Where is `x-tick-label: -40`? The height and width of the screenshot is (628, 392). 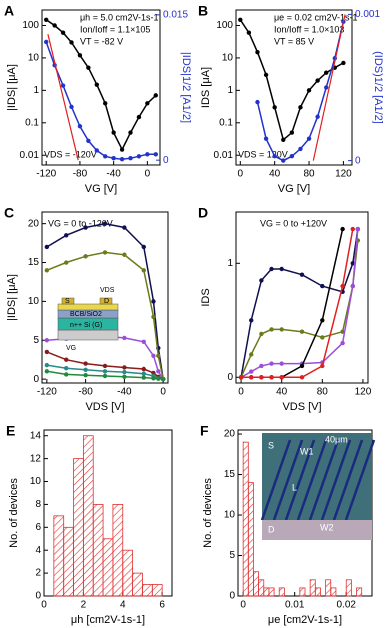
x-tick-label: -40 is located at coordinates (124, 392).